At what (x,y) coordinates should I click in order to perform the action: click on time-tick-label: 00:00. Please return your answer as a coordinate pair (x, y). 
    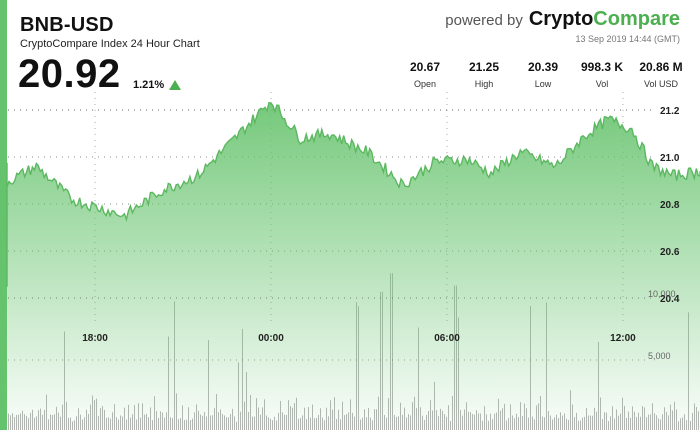
    Looking at the image, I should click on (271, 338).